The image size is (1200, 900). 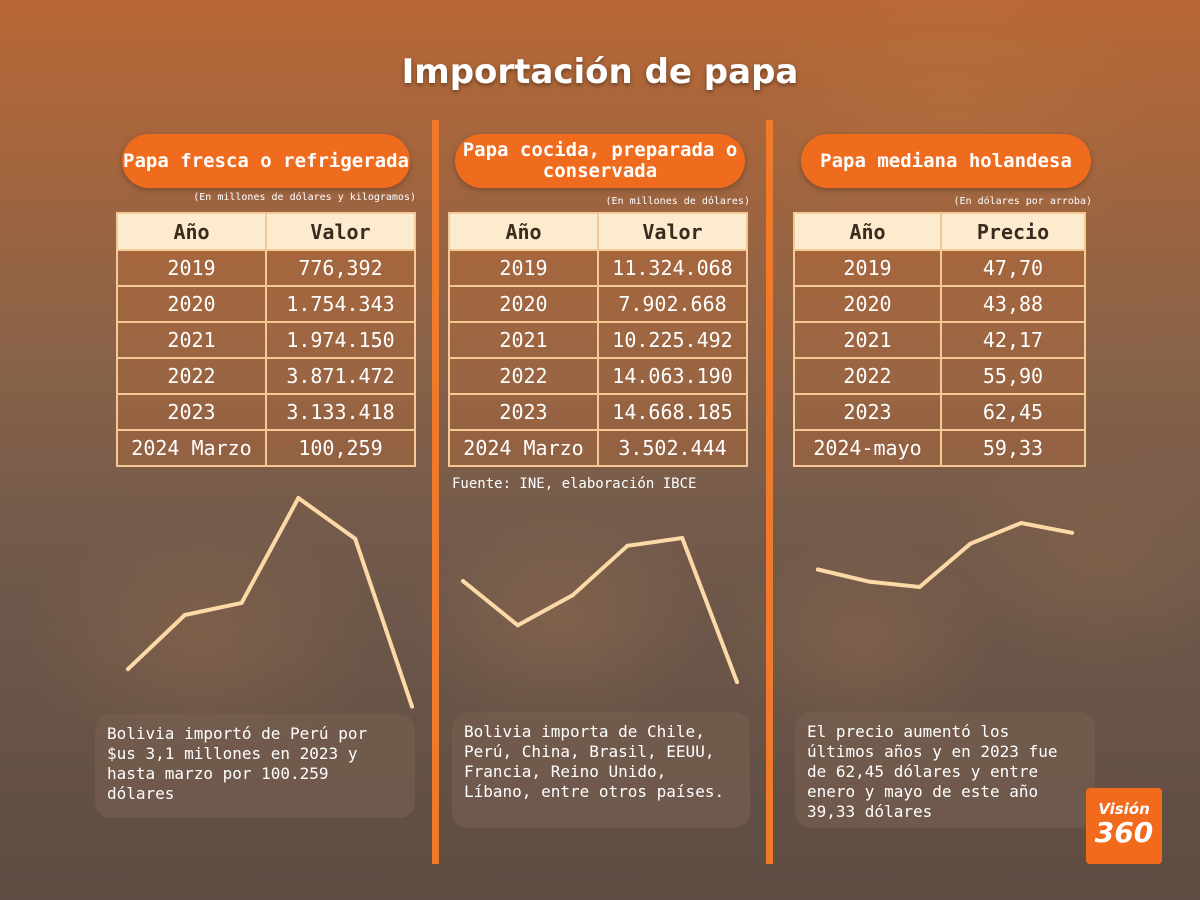 I want to click on logo-text-vision: Visión, so click(x=1124, y=809).